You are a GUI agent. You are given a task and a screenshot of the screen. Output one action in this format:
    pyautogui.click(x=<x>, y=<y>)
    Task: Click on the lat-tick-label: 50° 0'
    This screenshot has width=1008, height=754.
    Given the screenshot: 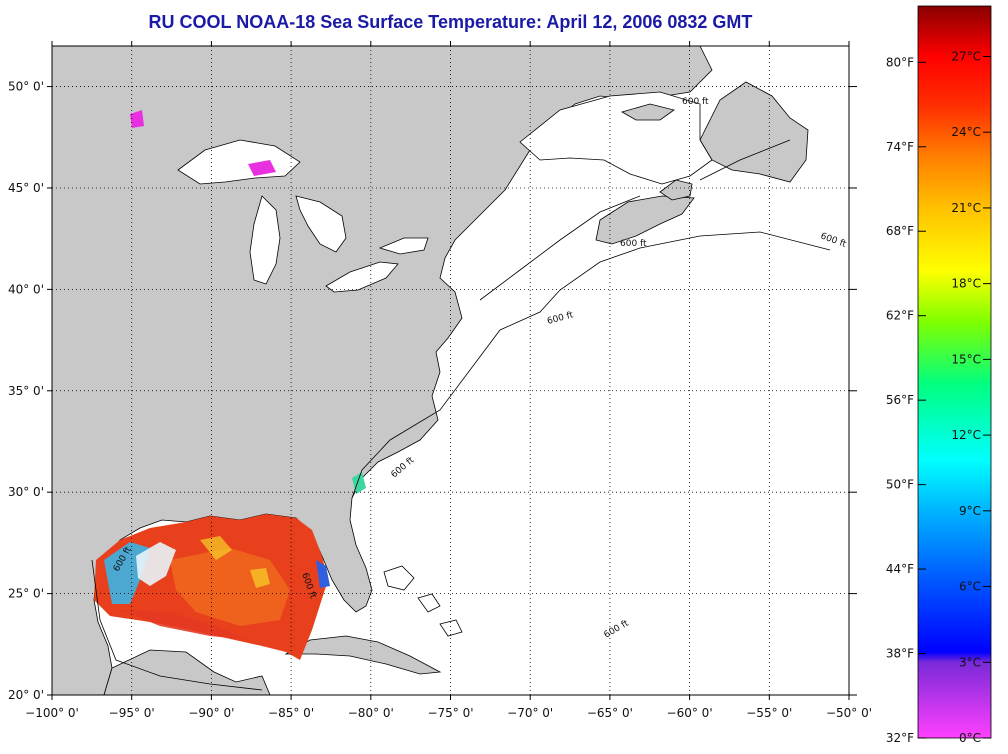 What is the action you would take?
    pyautogui.click(x=26, y=87)
    